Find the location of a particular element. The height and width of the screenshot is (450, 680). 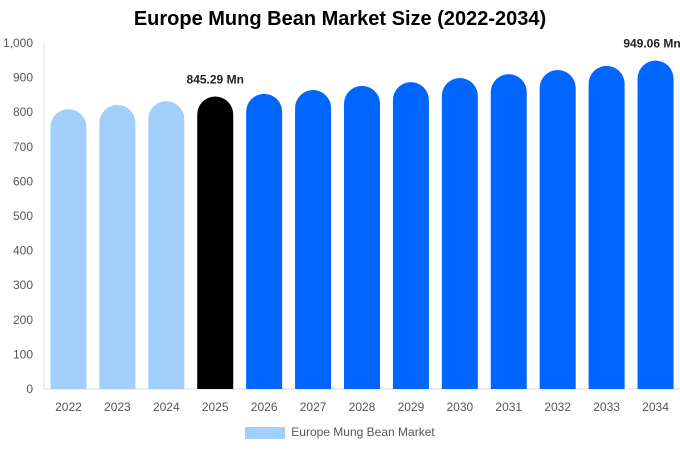

chart-title: Europe Mung Bean Market Size (2022-2034) is located at coordinates (340, 19).